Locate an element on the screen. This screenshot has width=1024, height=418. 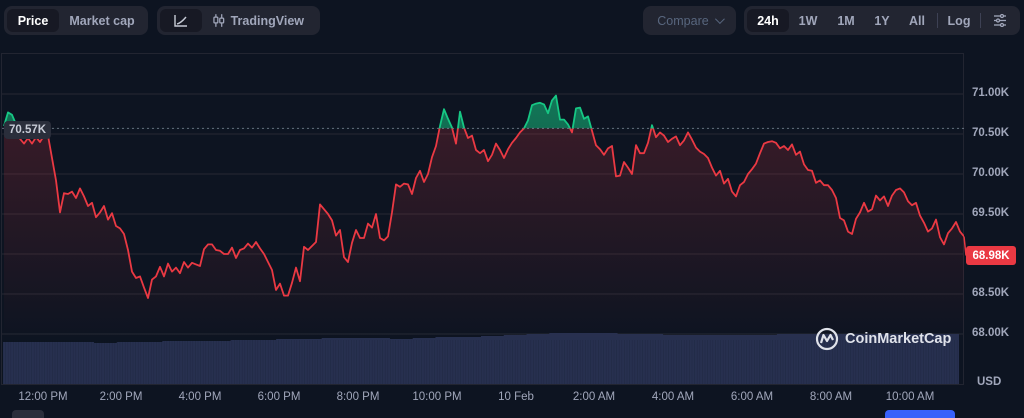
x-tick-label: 8:00 PM is located at coordinates (358, 397).